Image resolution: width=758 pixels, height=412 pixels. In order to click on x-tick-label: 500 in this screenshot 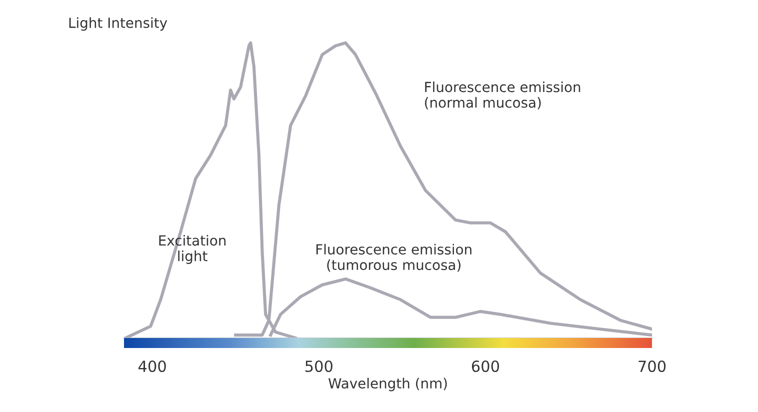, I will do `click(318, 366)`.